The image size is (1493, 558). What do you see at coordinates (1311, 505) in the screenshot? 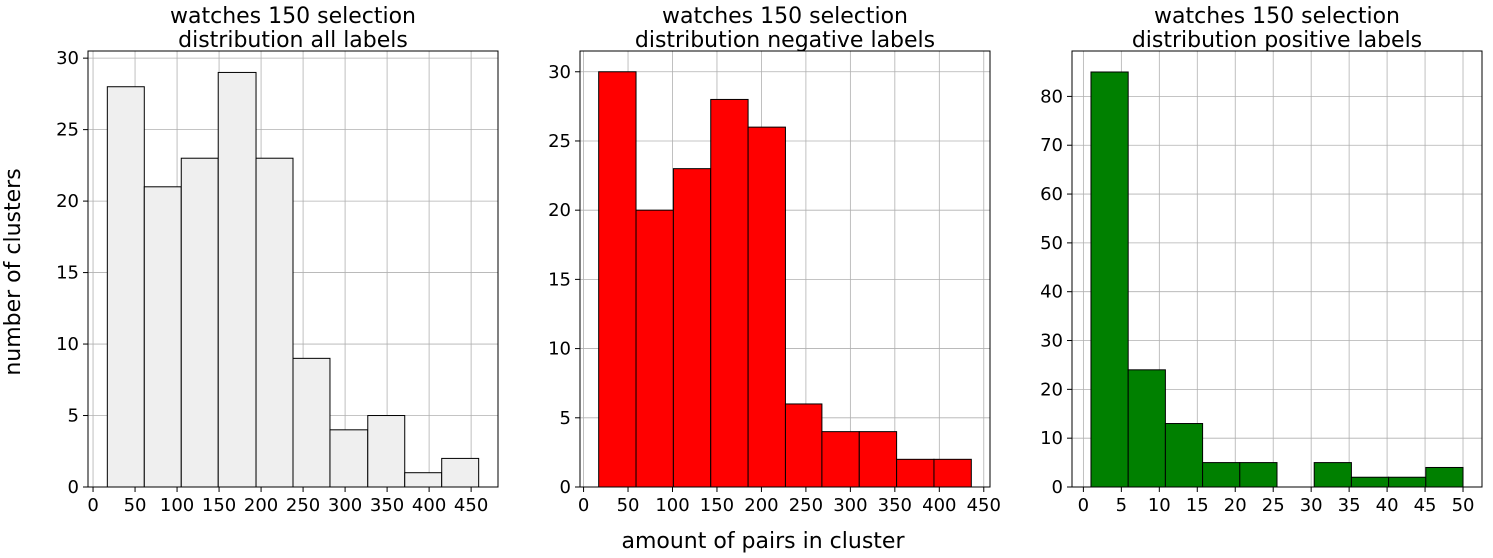
I see `x-tick-label: 30` at bounding box center [1311, 505].